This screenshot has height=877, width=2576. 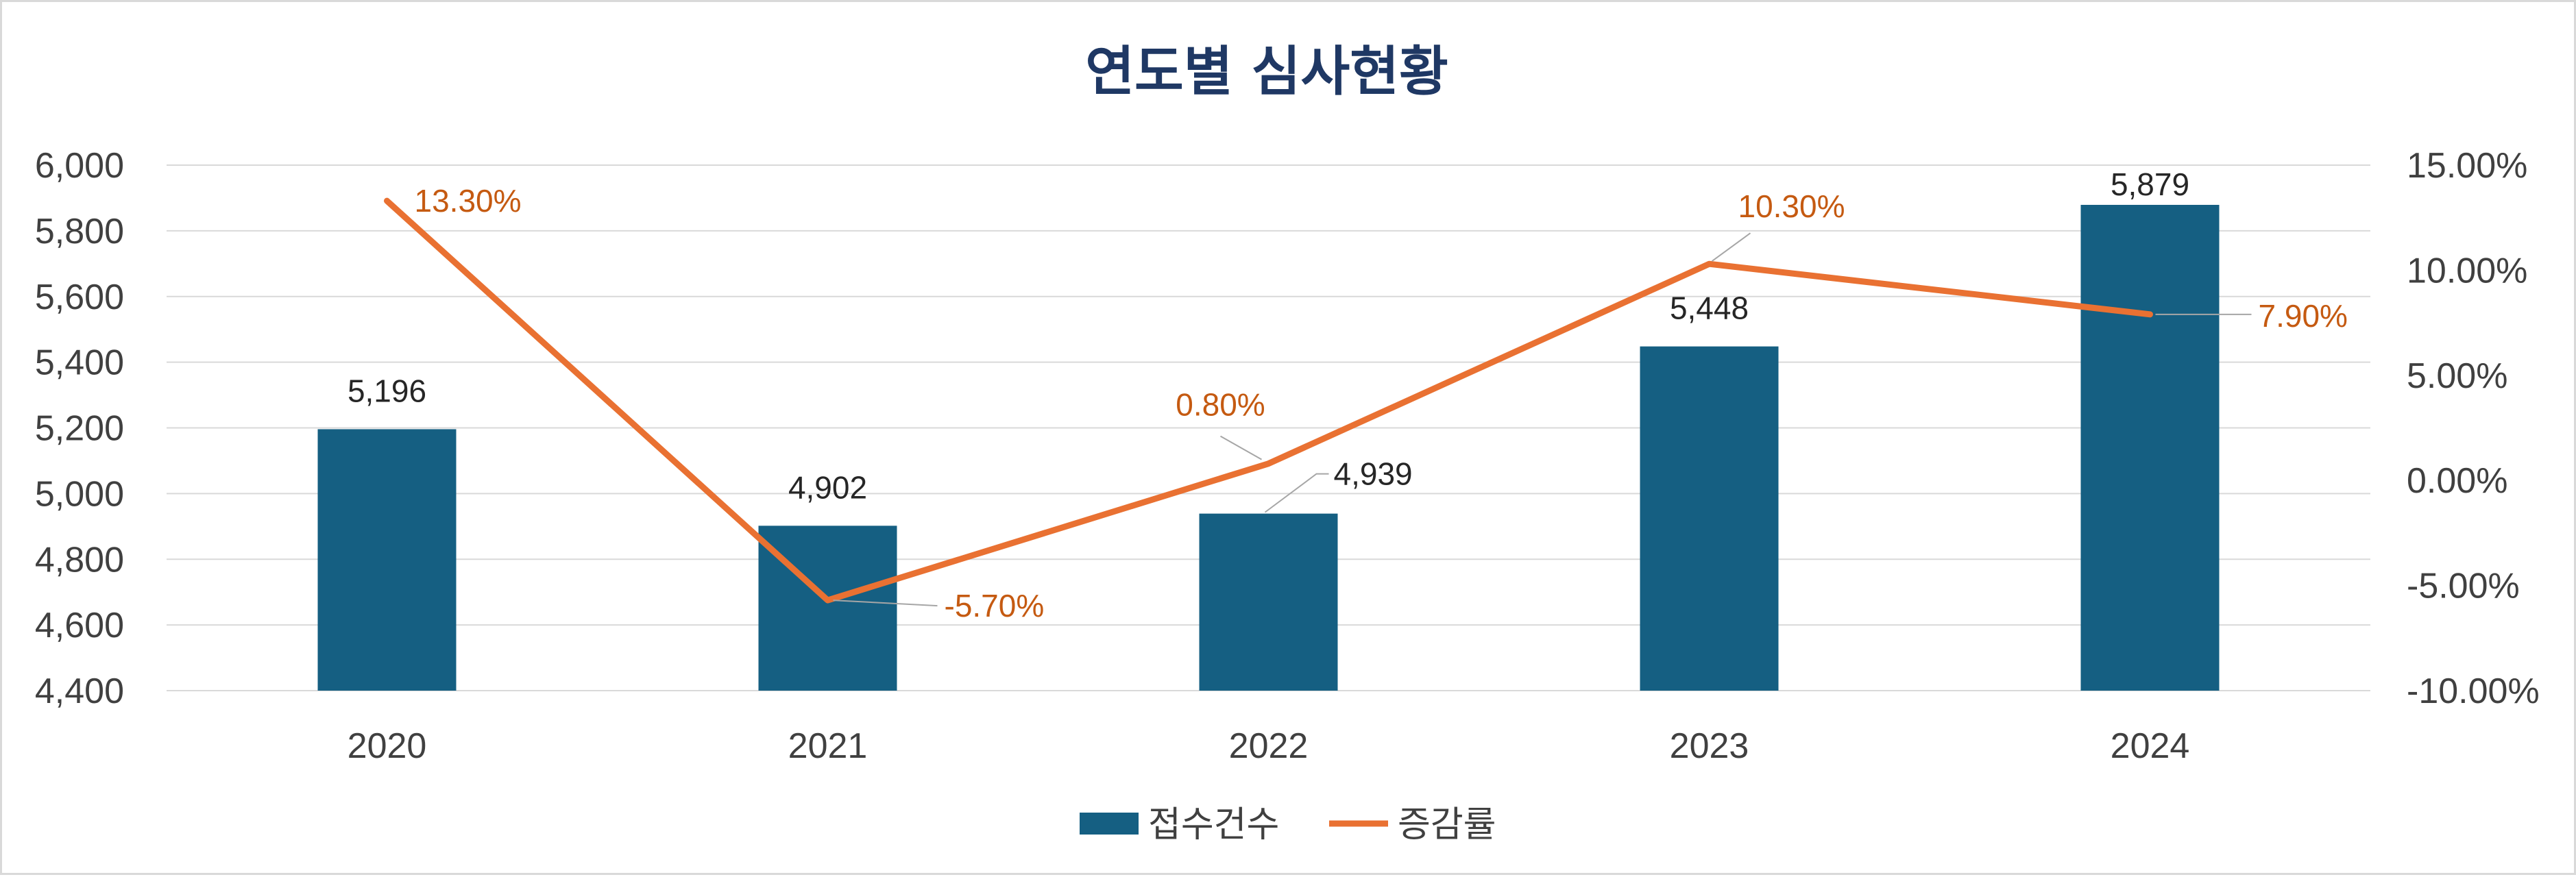 I want to click on y-right-tick-label: -5.00%, so click(x=2463, y=586).